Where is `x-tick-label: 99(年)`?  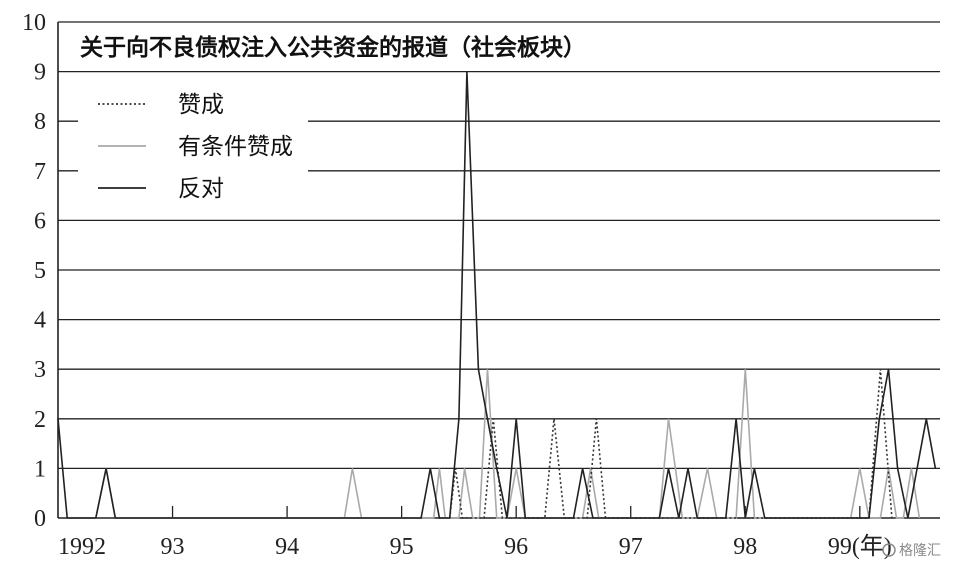
x-tick-label: 99(年) is located at coordinates (860, 546).